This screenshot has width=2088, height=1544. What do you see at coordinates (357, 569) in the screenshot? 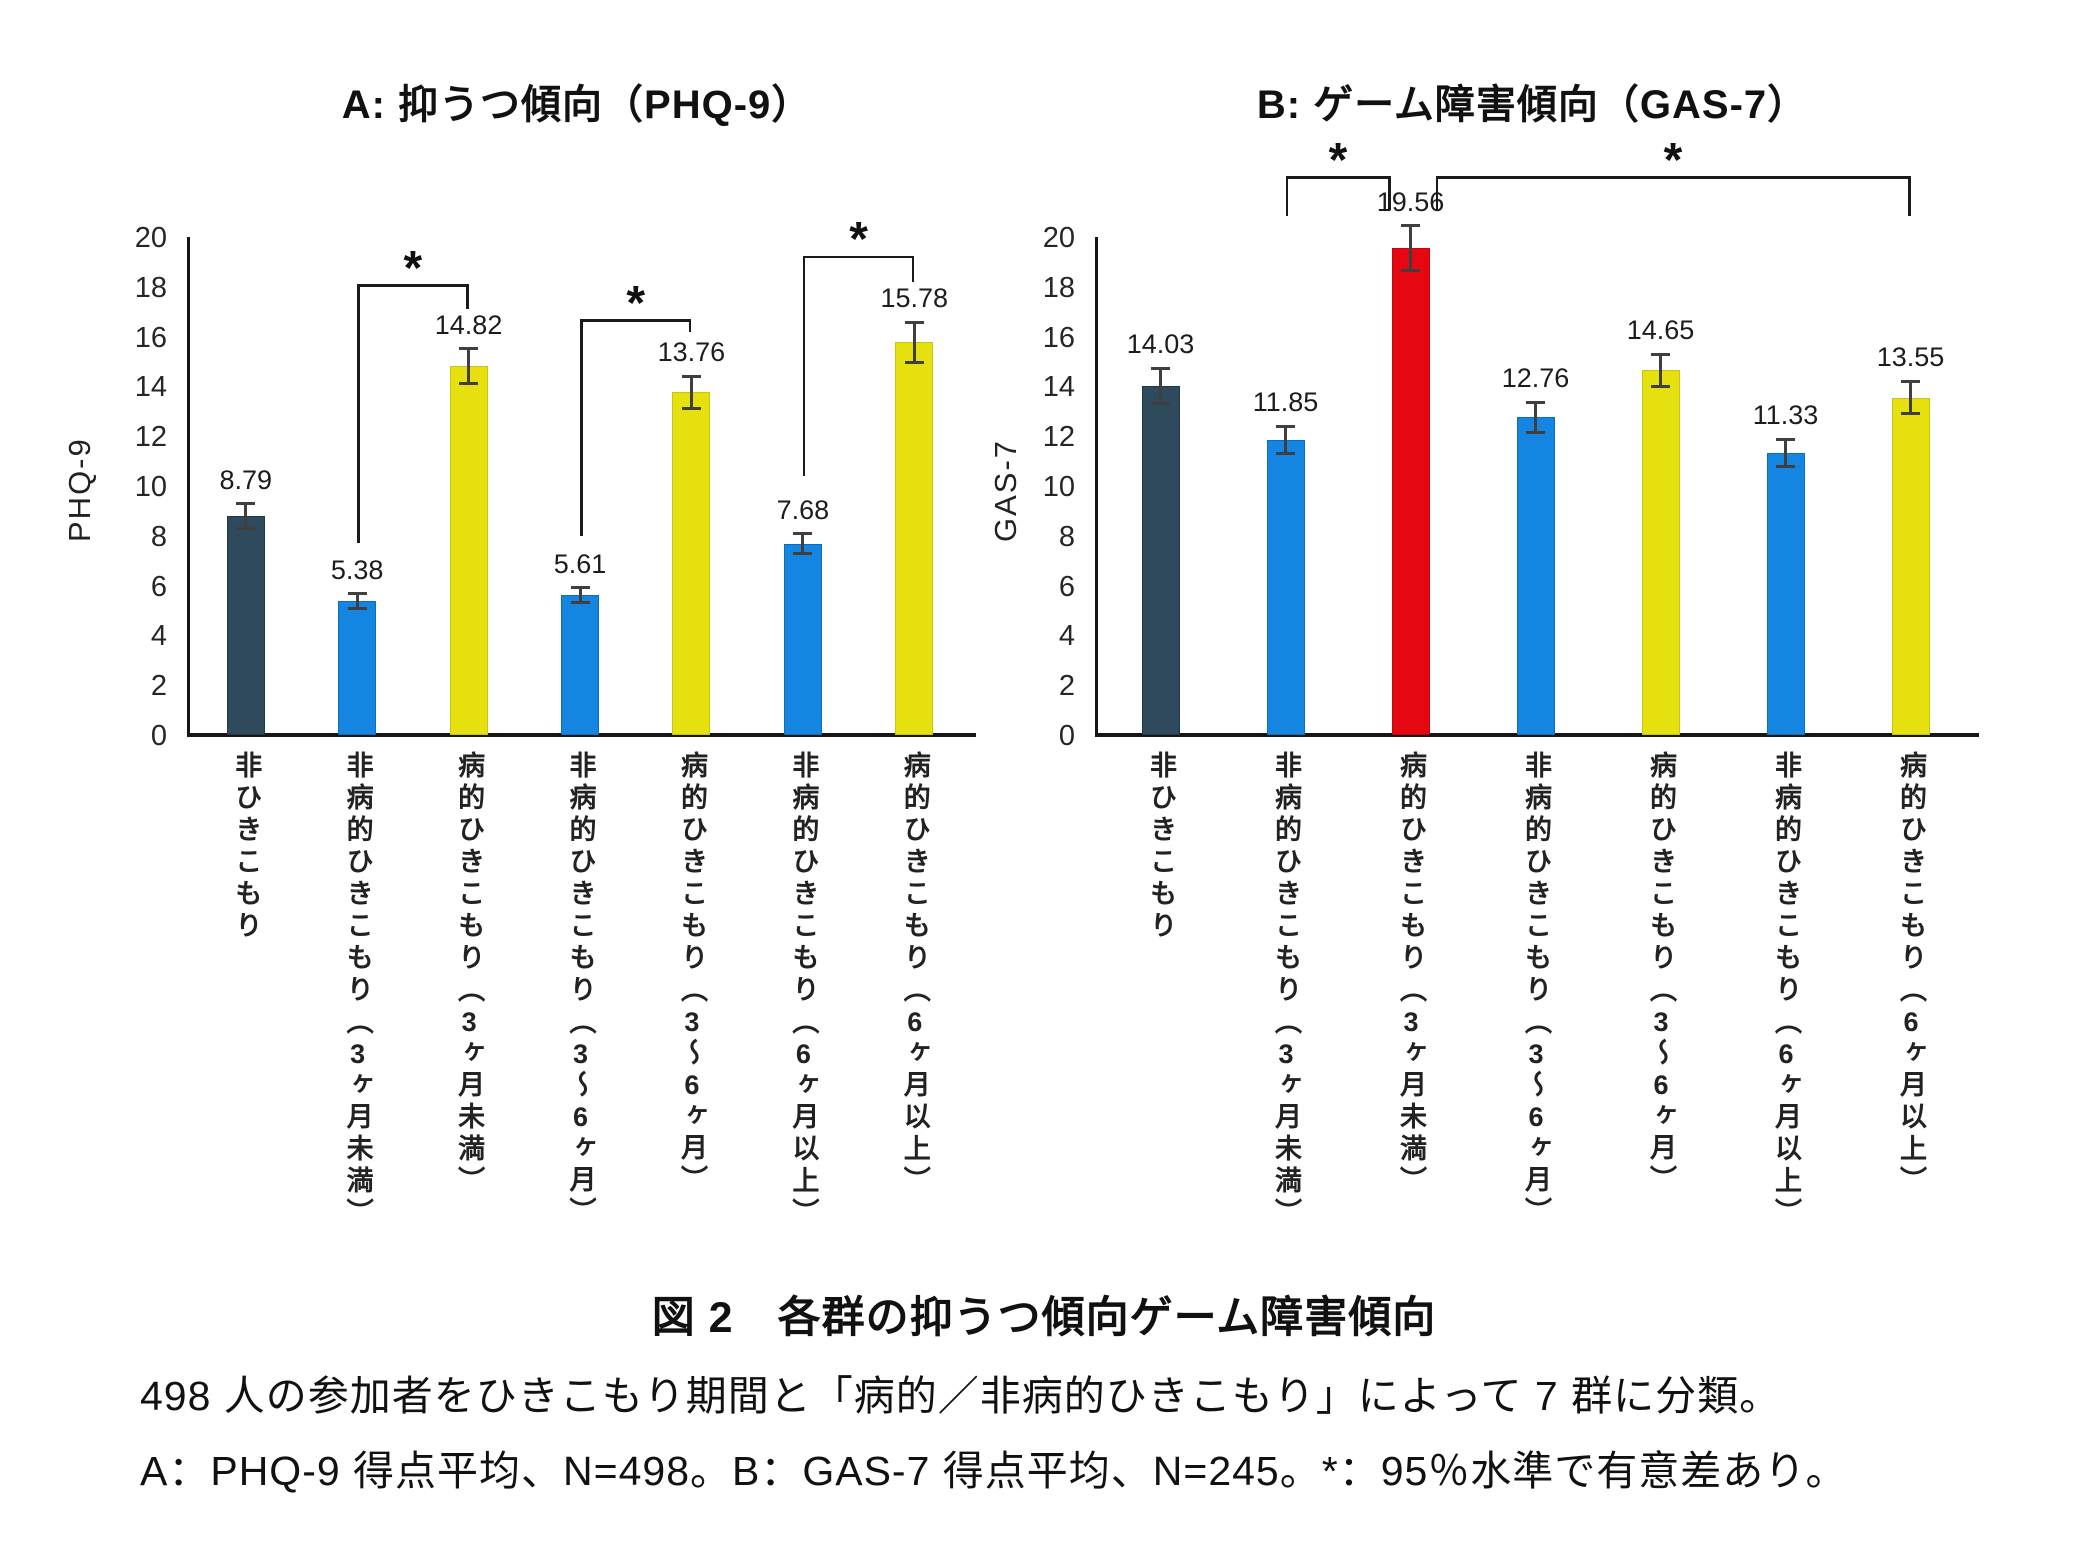
I see `chart-a-value-label: 5.38` at bounding box center [357, 569].